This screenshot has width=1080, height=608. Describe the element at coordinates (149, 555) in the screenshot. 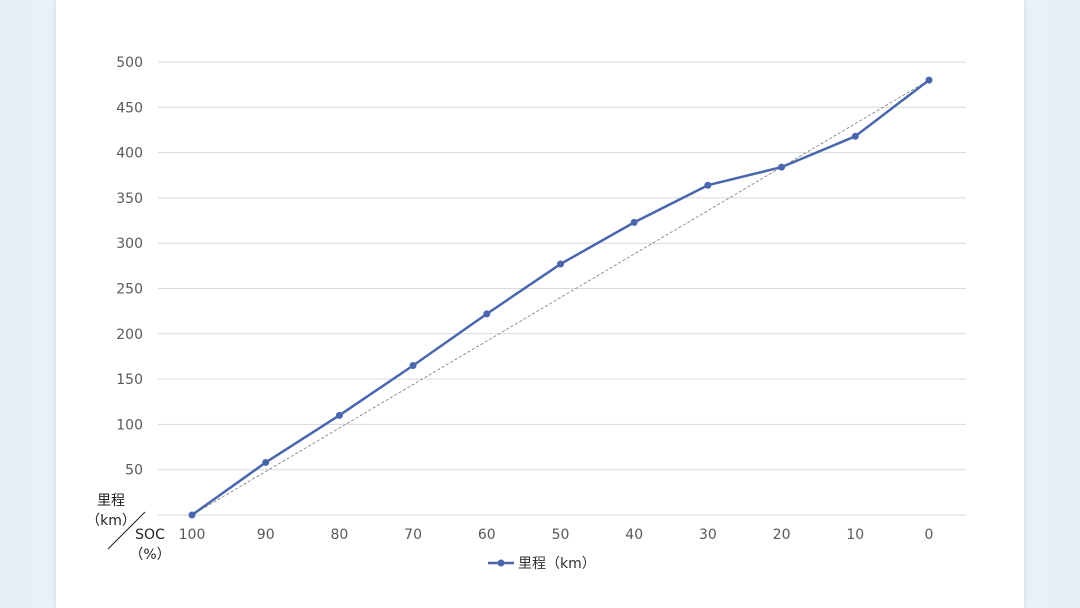

I see `corner-x-label-line2: （%）` at that location.